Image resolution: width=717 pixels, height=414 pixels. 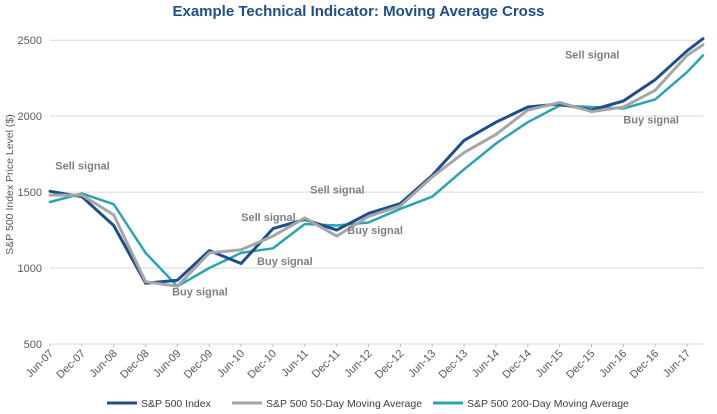 What do you see at coordinates (263, 365) in the screenshot?
I see `x-tick-label: Dec-10` at bounding box center [263, 365].